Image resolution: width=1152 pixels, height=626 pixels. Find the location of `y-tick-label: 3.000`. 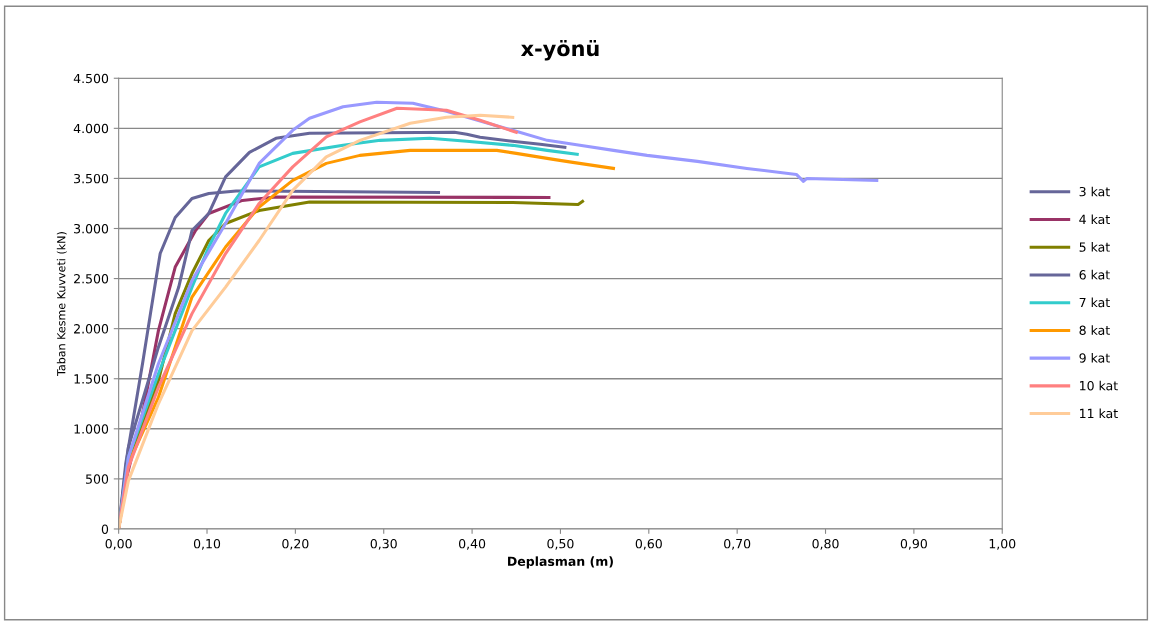

y-tick-label: 3.000 is located at coordinates (91, 228).